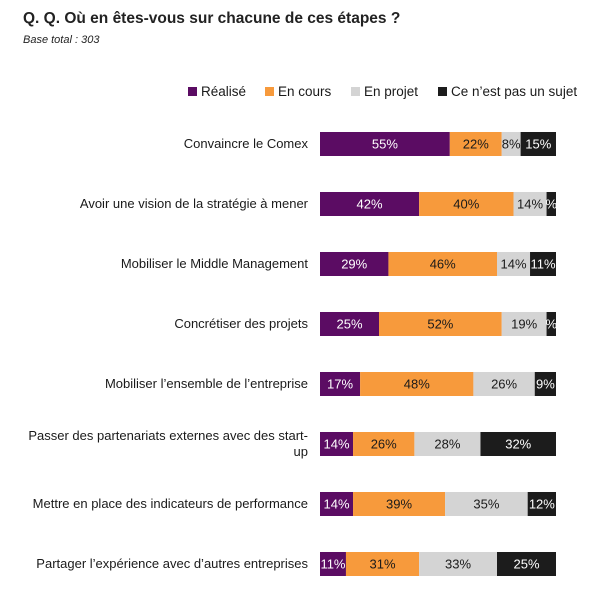  I want to click on category-label: Mobiliser l’ensemble de l’entreprise, so click(206, 383).